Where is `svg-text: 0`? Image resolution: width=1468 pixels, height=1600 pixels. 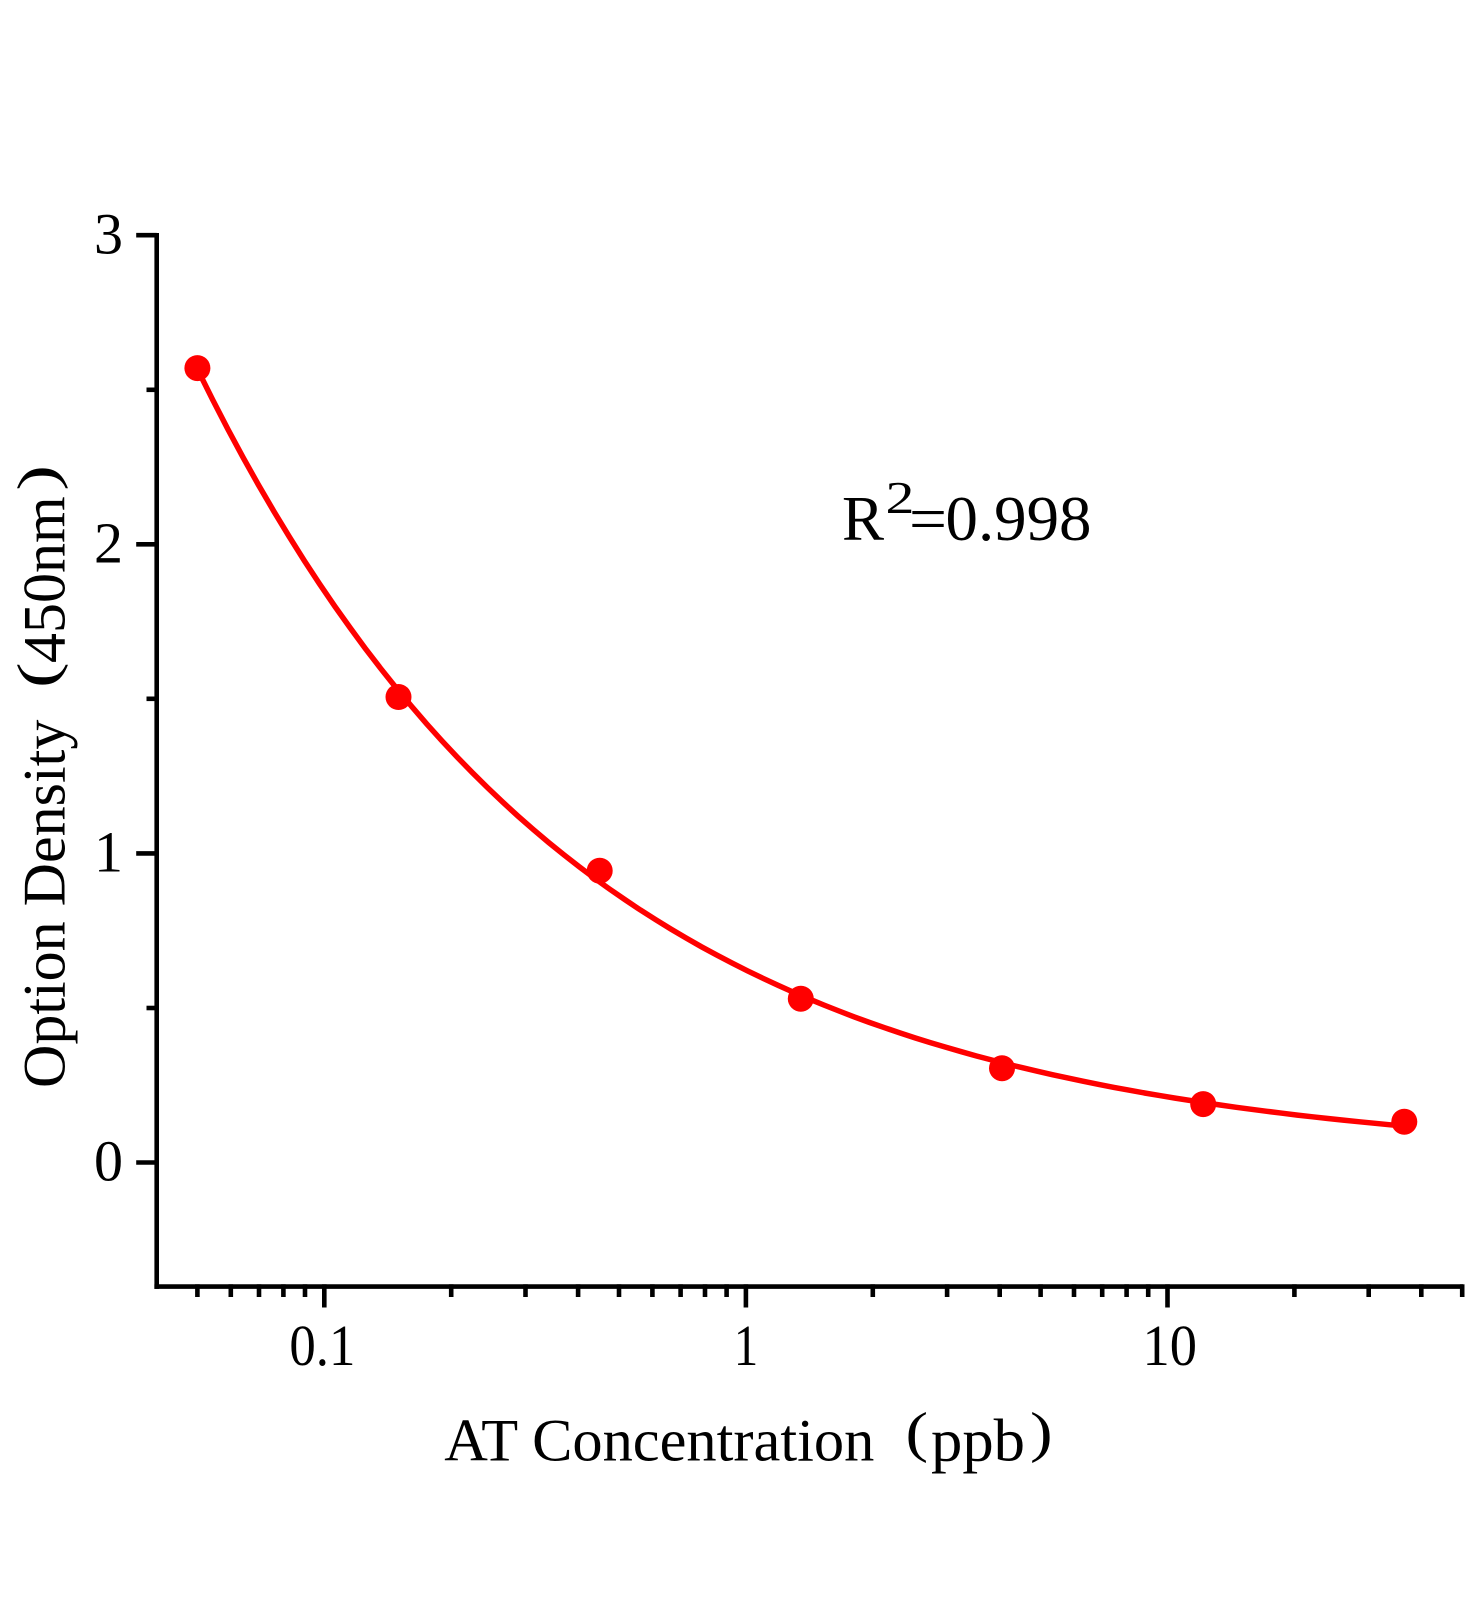
svg-text: 0 is located at coordinates (108, 1161).